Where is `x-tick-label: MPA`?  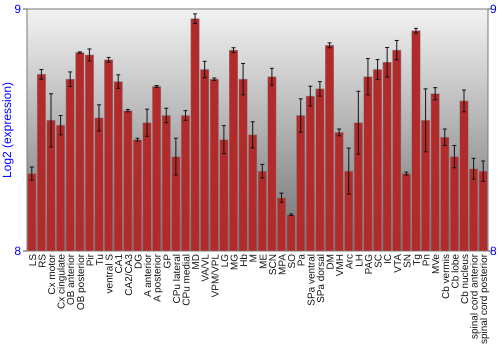 x-tick-label: MPA is located at coordinates (283, 264).